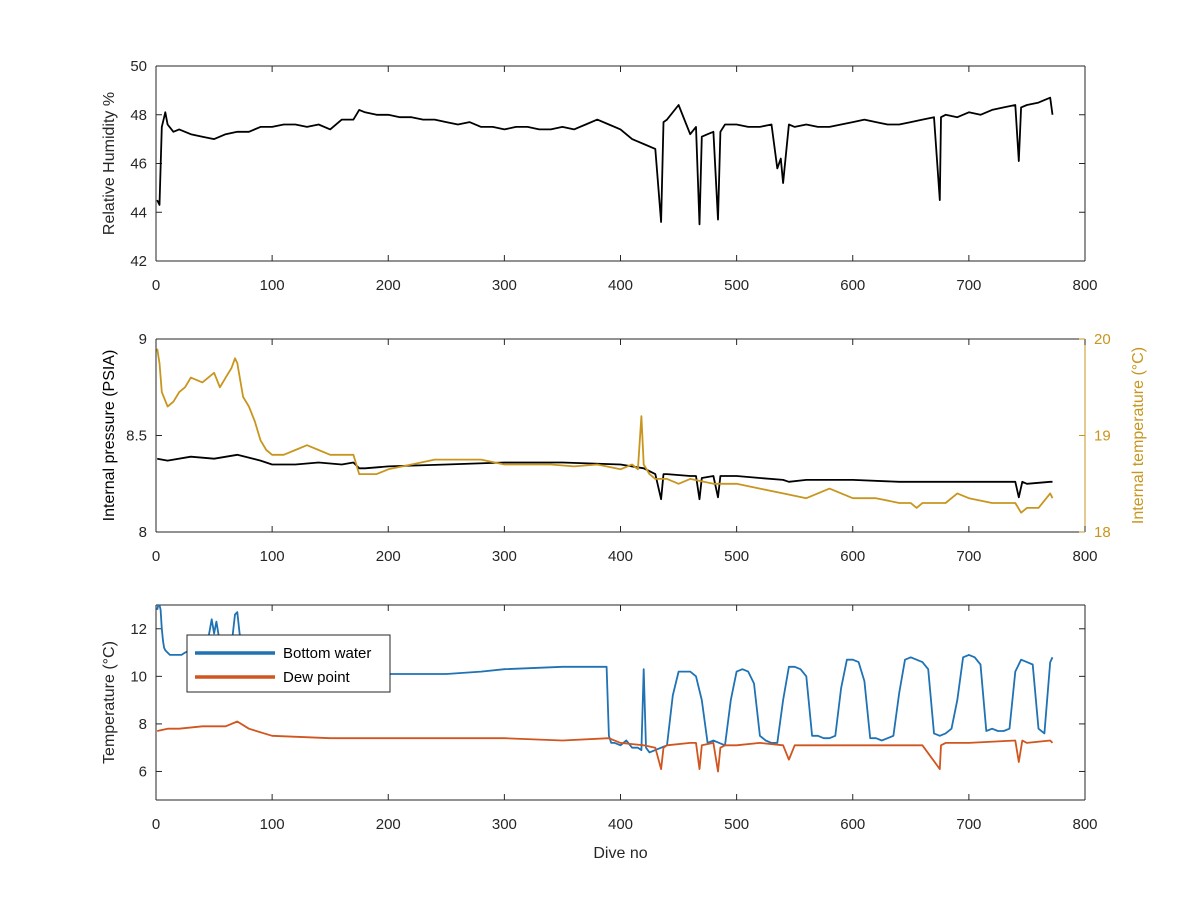 The height and width of the screenshot is (905, 1200). I want to click on y-axis-label: Internal pressure (PSIA), so click(109, 436).